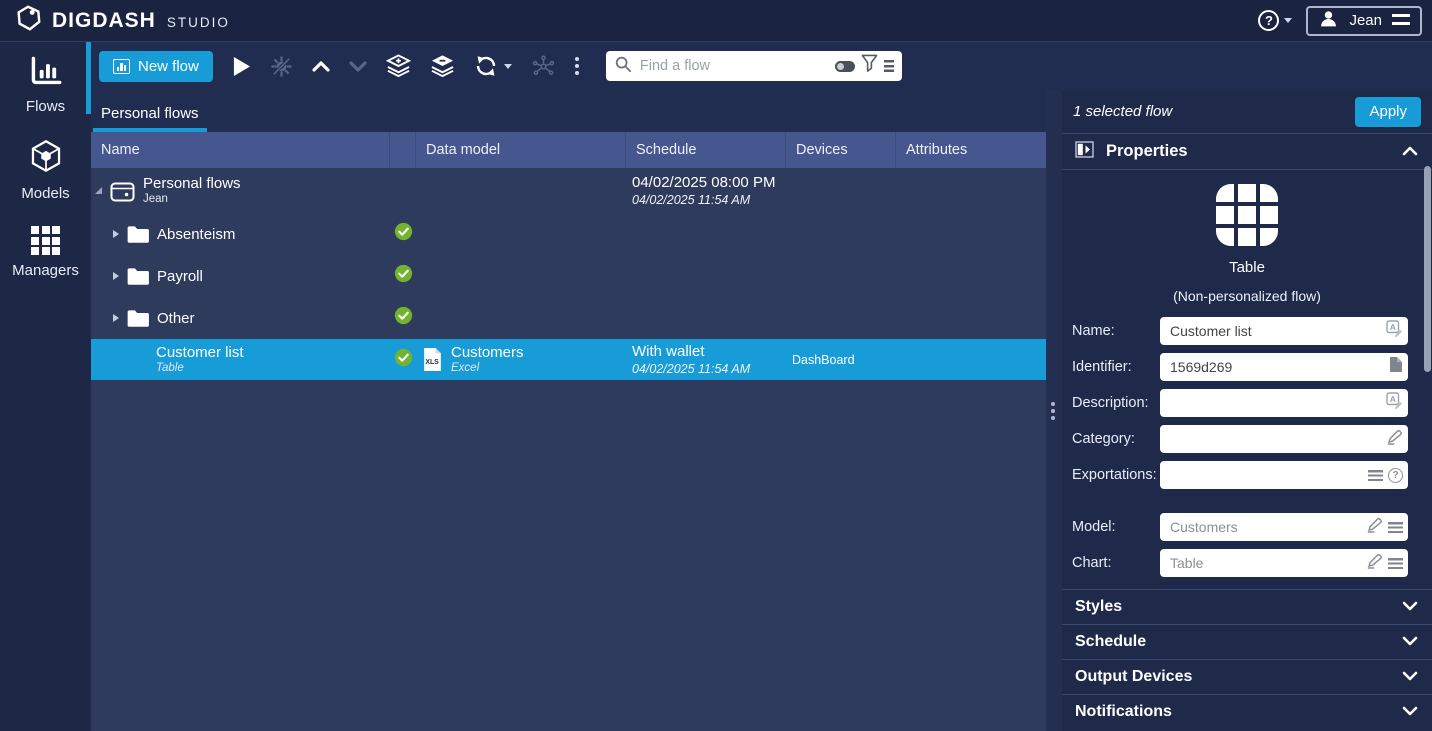 The width and height of the screenshot is (1432, 731). I want to click on field-category: Category:, so click(1252, 439).